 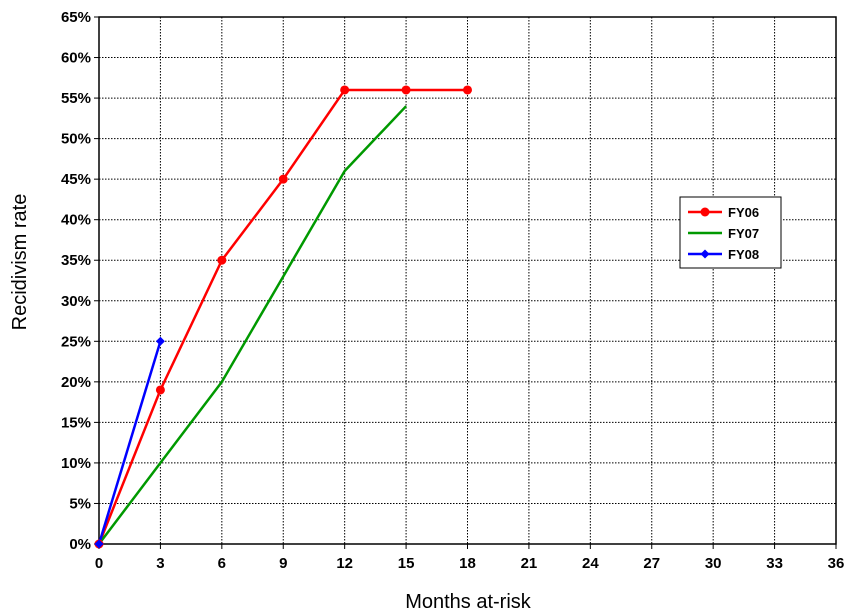 I want to click on y-tick-label: 40%, so click(x=76, y=220).